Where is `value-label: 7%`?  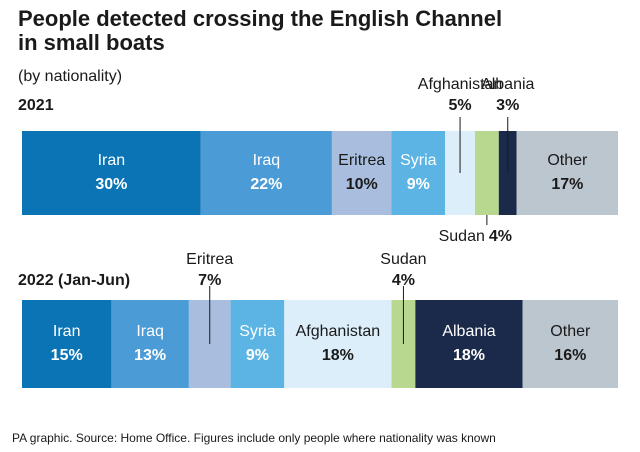
value-label: 7% is located at coordinates (209, 280).